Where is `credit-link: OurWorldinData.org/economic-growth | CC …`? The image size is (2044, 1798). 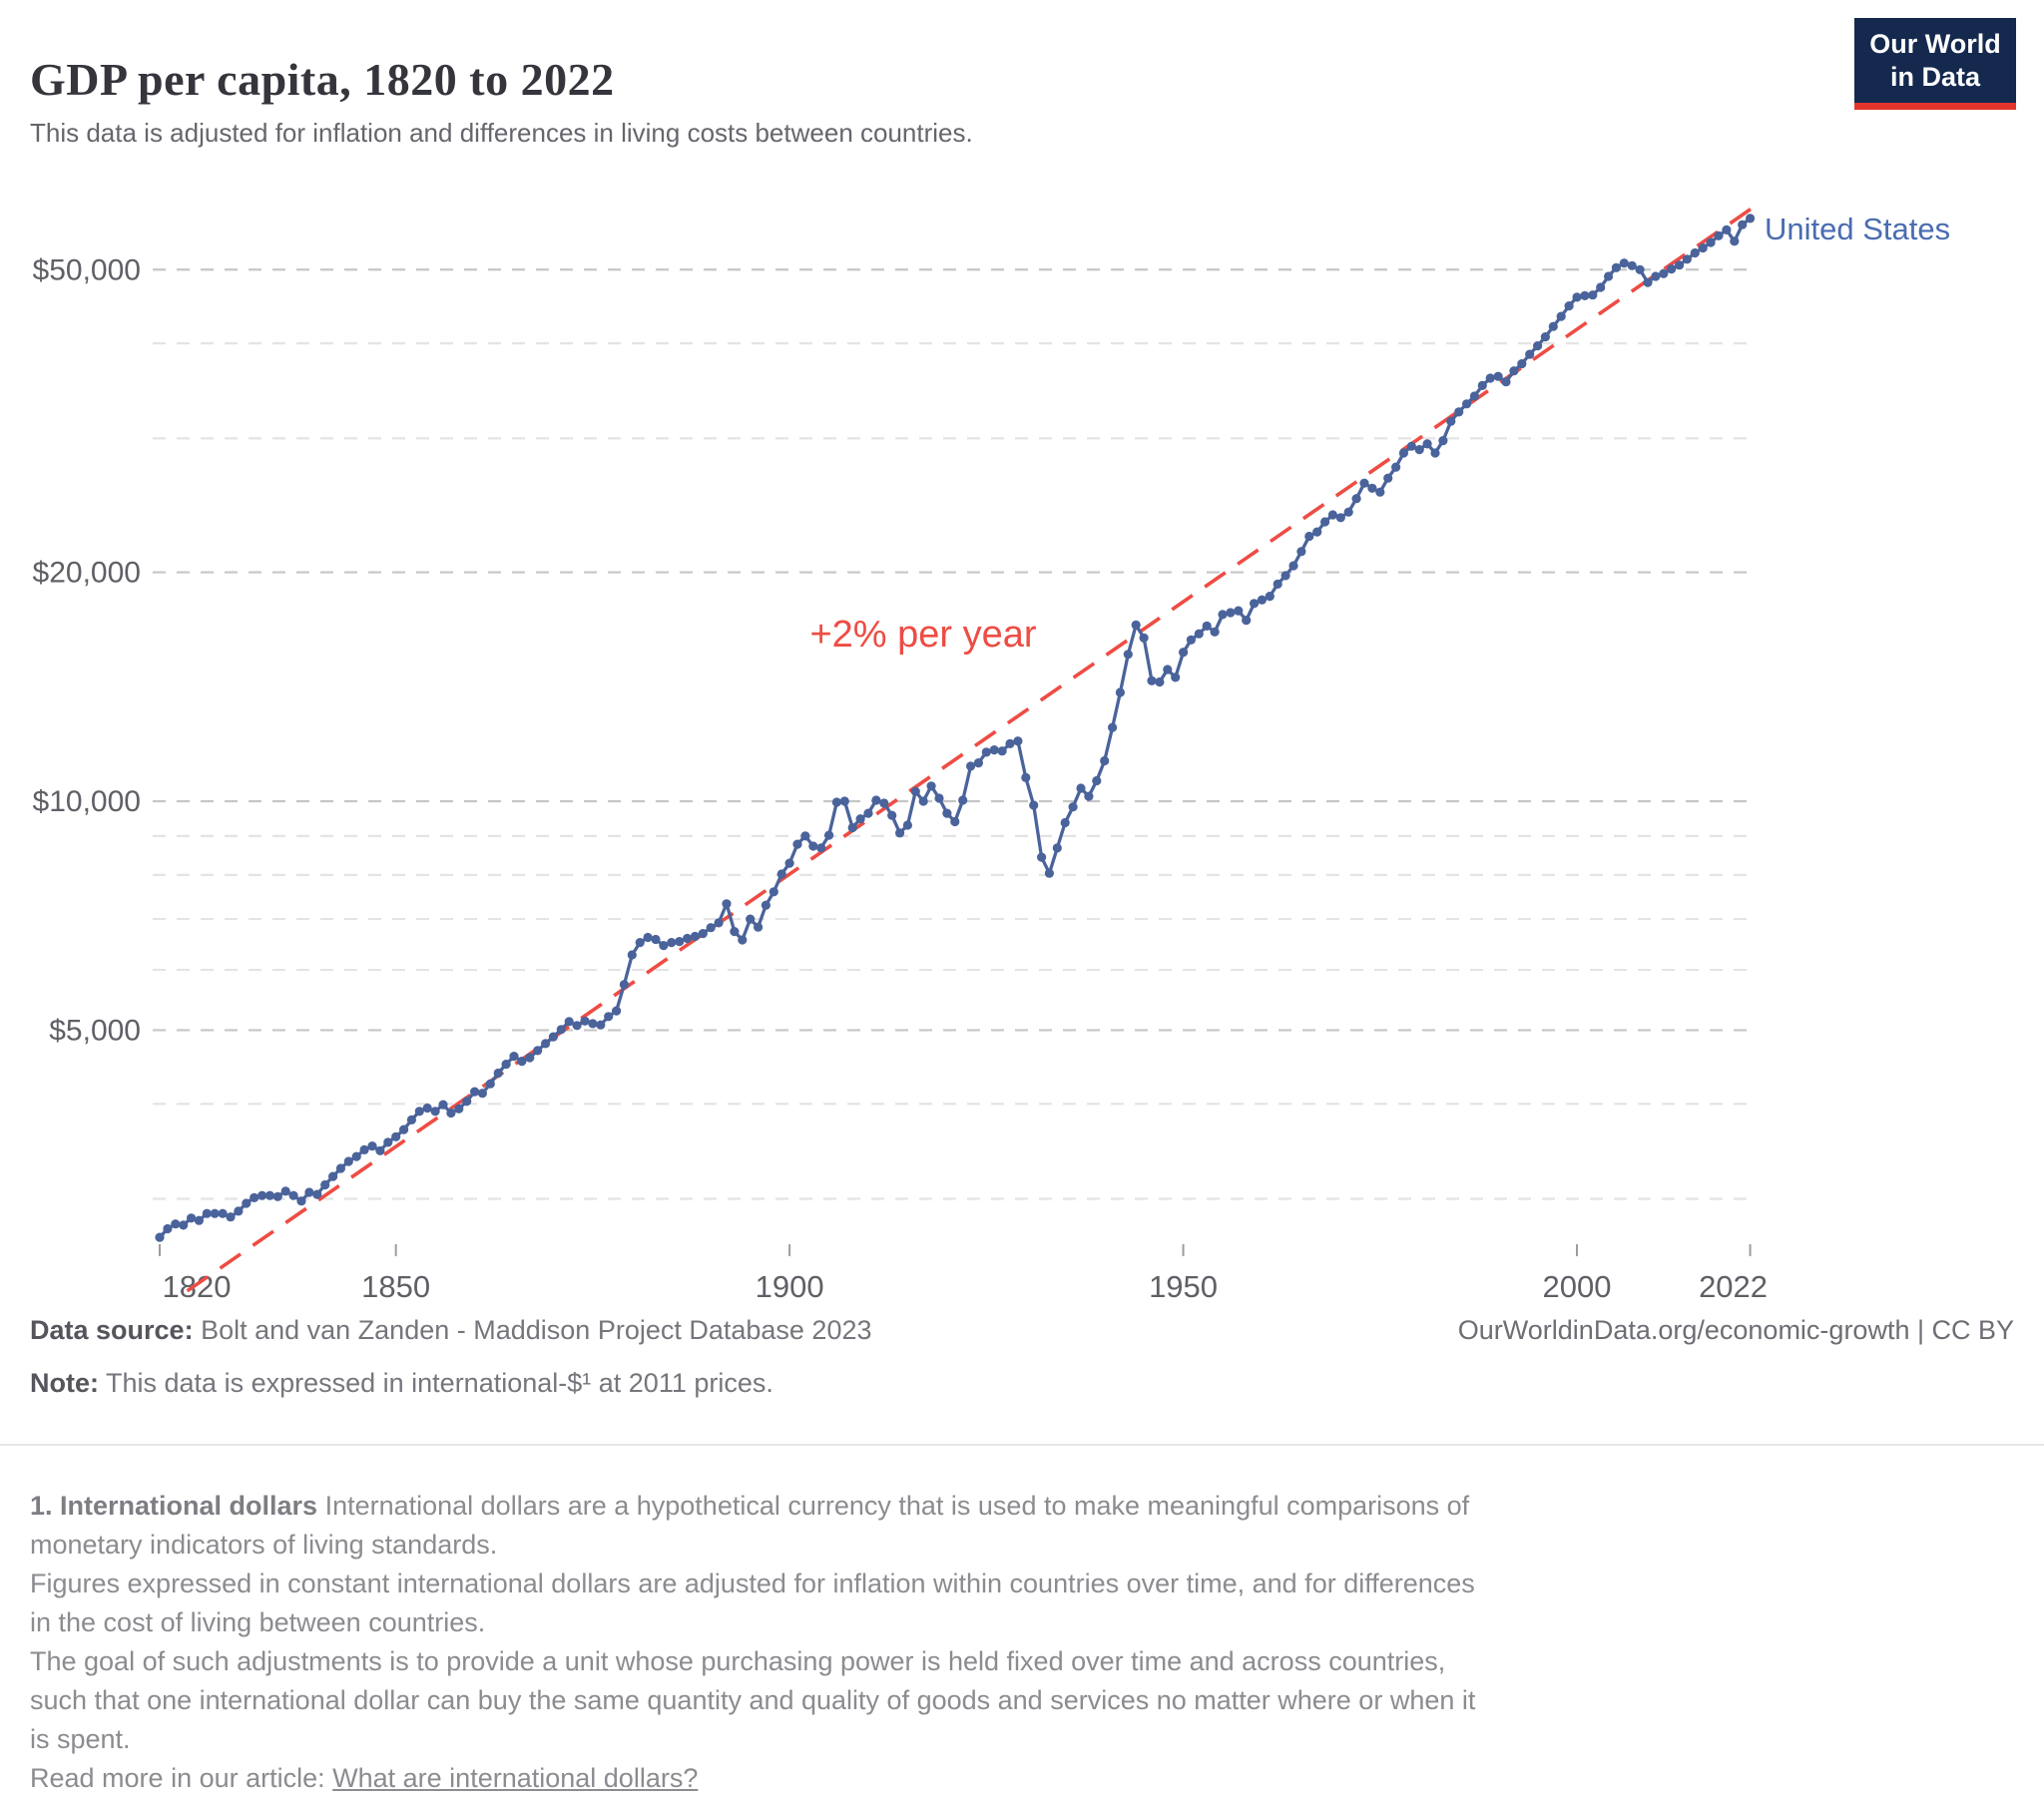
credit-link: OurWorldinData.org/economic-growth | CC … is located at coordinates (1735, 1330).